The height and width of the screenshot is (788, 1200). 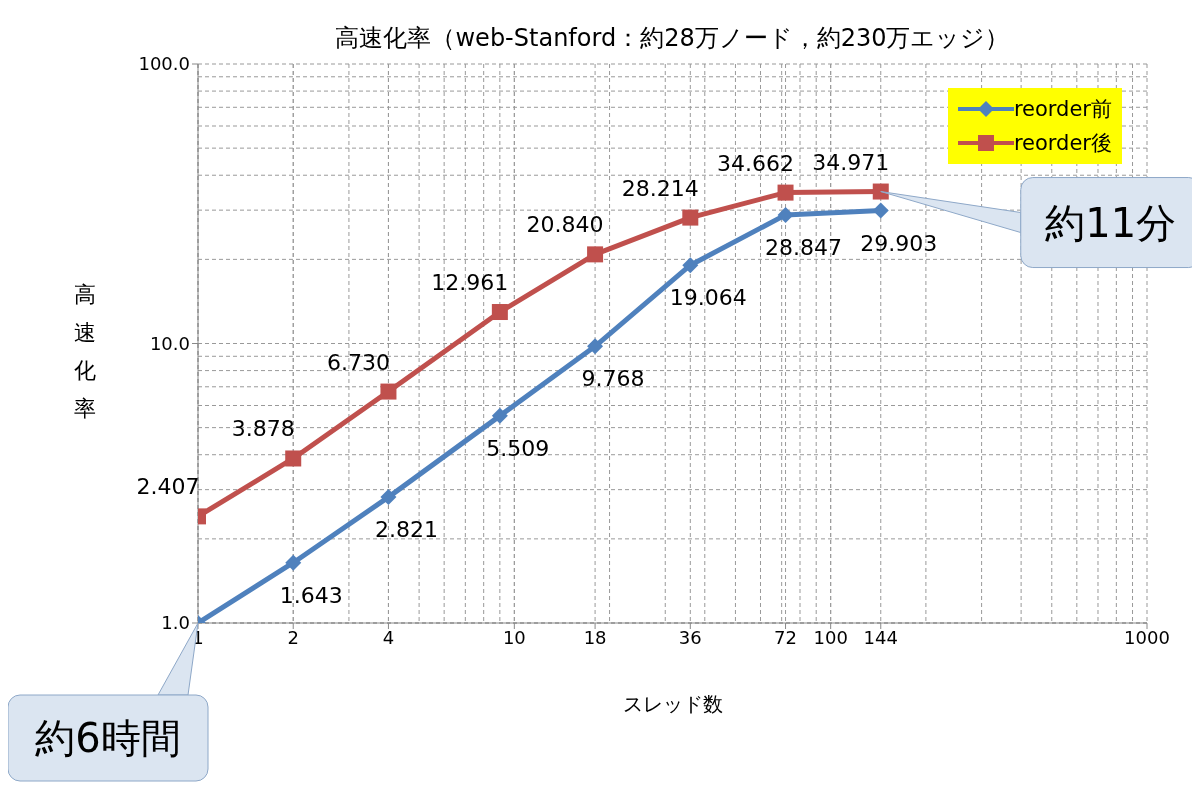 What do you see at coordinates (690, 637) in the screenshot?
I see `x-tick-label: 36` at bounding box center [690, 637].